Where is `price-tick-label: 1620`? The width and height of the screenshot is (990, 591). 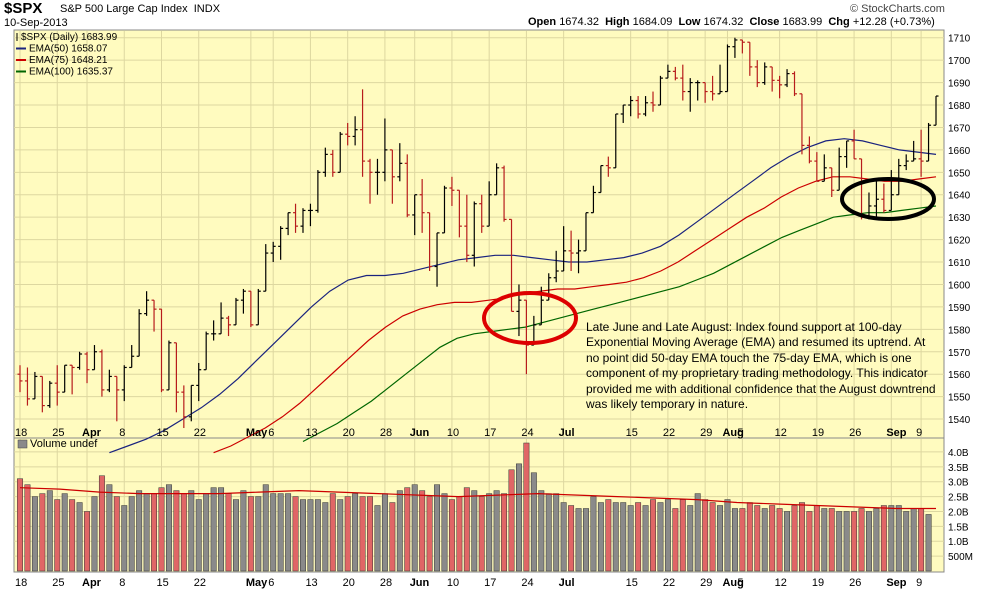 price-tick-label: 1620 is located at coordinates (959, 241).